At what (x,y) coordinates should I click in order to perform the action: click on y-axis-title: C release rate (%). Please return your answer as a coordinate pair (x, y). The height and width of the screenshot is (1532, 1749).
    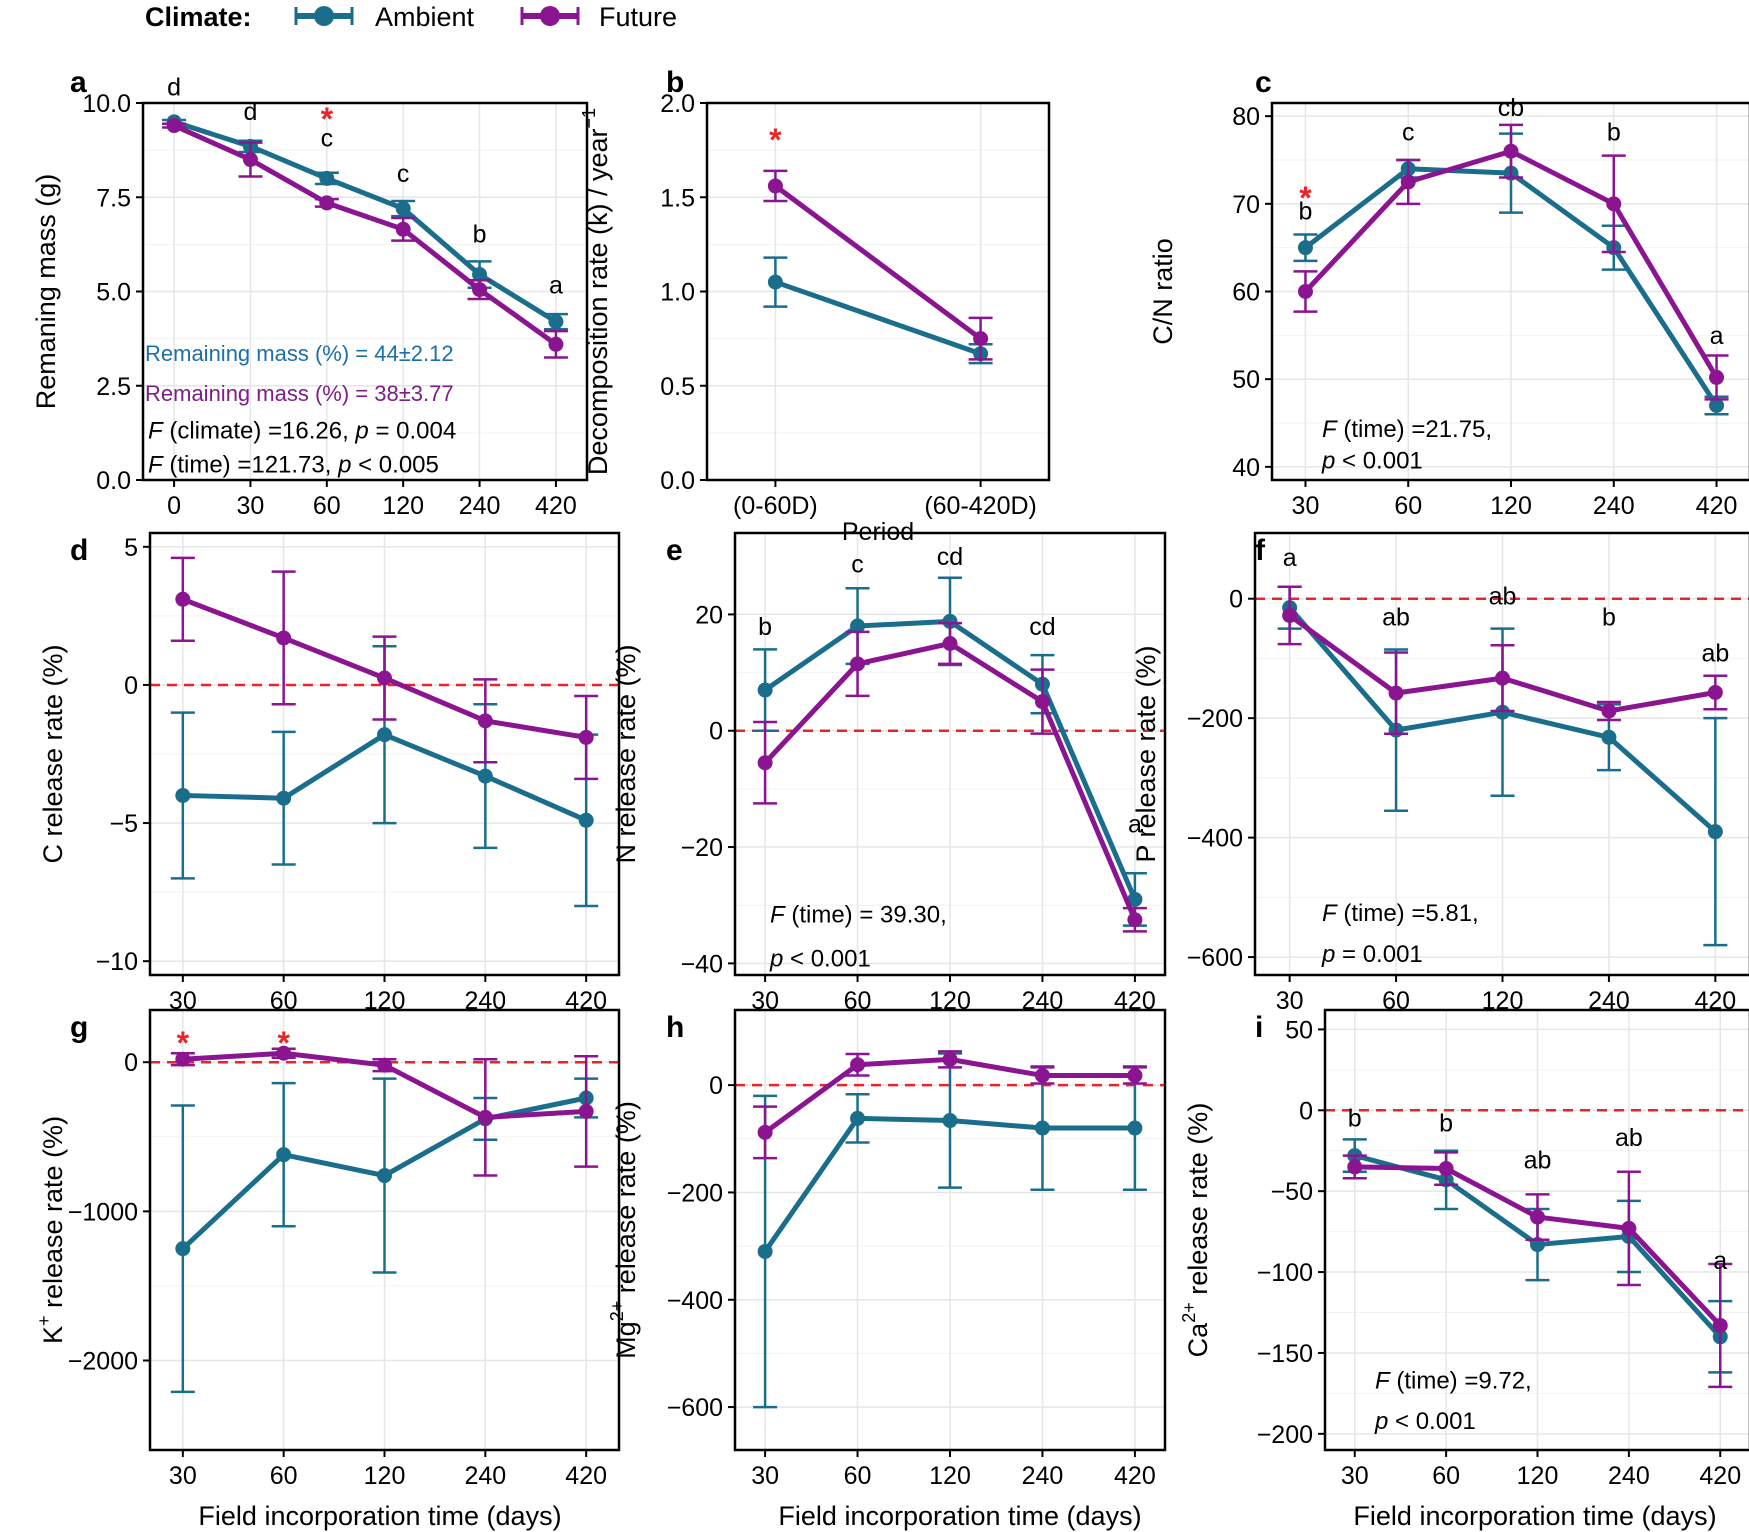
    Looking at the image, I should click on (53, 753).